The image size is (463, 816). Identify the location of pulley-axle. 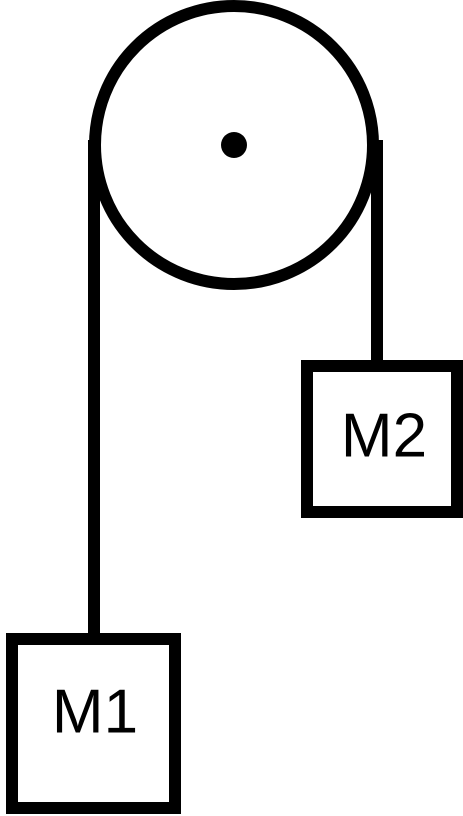
(234, 145).